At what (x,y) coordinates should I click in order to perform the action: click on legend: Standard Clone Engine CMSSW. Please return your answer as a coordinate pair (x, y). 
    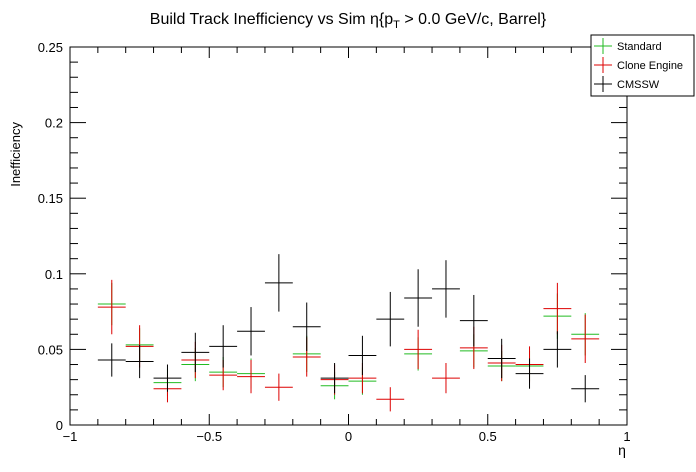
    Looking at the image, I should click on (642, 65).